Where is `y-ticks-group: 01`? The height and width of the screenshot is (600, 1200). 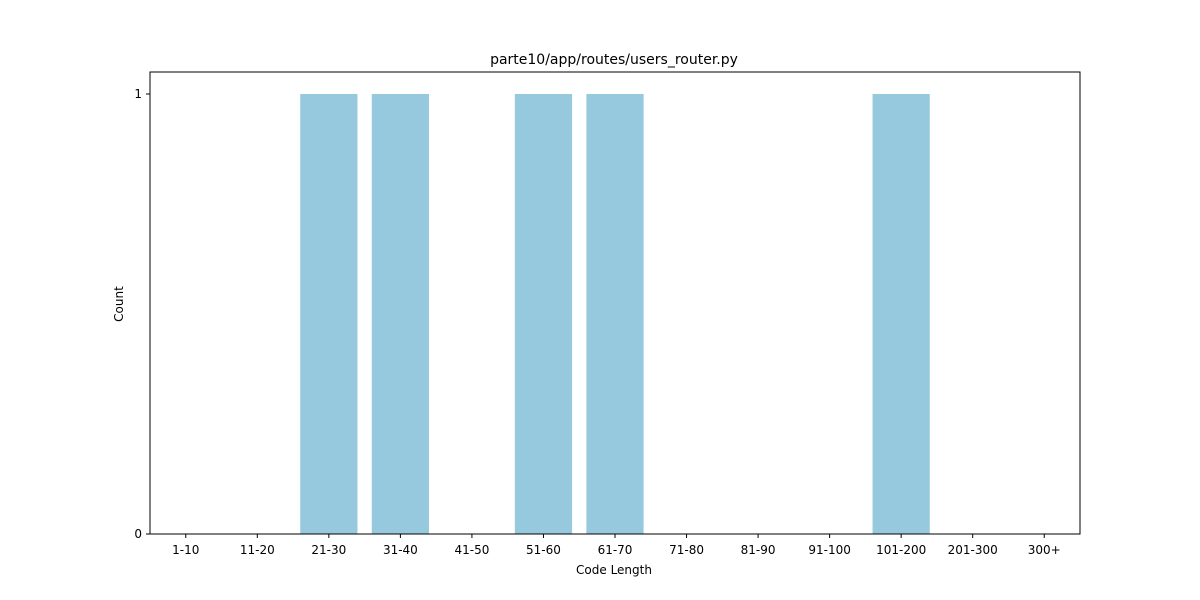
y-ticks-group: 01 is located at coordinates (142, 314).